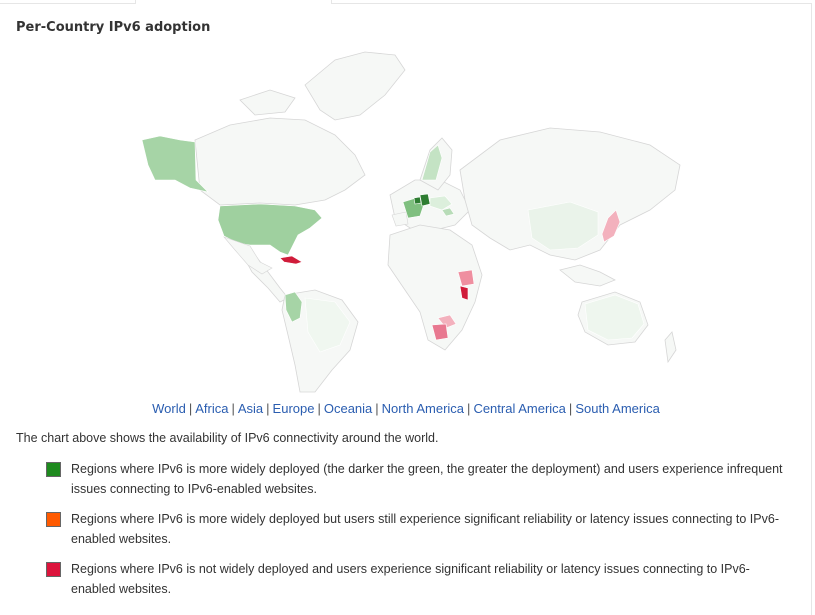  Describe the element at coordinates (466, 278) in the screenshot. I see `ethiopia` at that location.